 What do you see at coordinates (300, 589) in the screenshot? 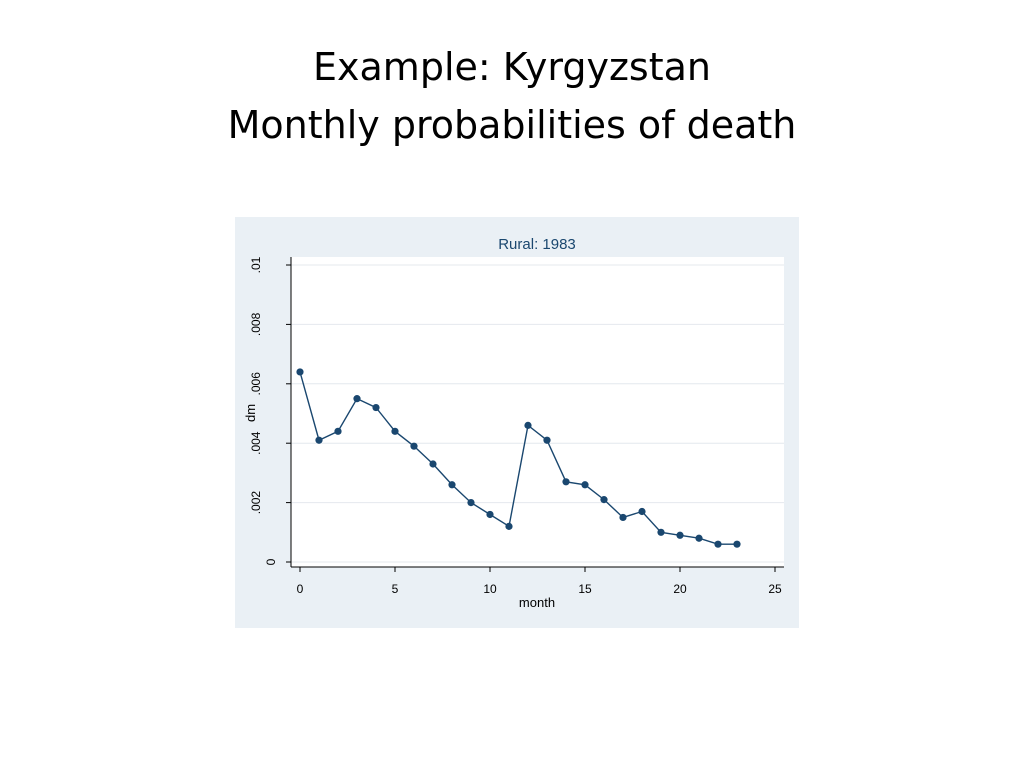
I see `x-tick-label: 0` at bounding box center [300, 589].